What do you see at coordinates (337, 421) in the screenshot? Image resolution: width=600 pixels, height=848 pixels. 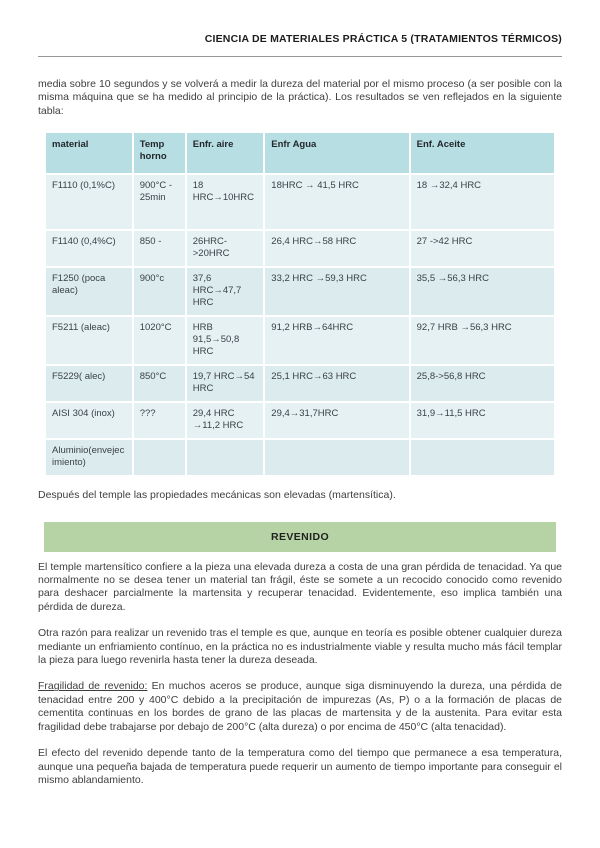 I see `table-cell: 29,4→31,7HRC` at bounding box center [337, 421].